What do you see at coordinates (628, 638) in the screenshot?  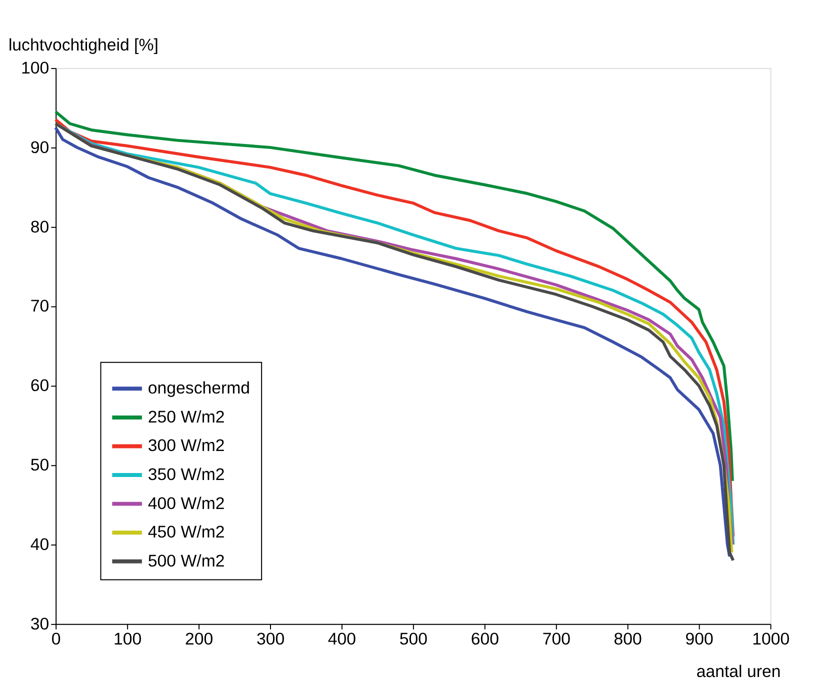 I see `x-tick-label: 800` at bounding box center [628, 638].